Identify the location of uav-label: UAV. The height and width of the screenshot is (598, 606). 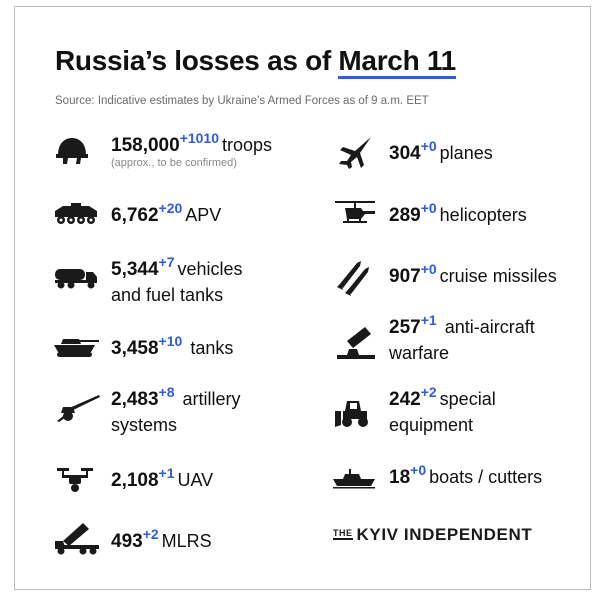
(195, 480).